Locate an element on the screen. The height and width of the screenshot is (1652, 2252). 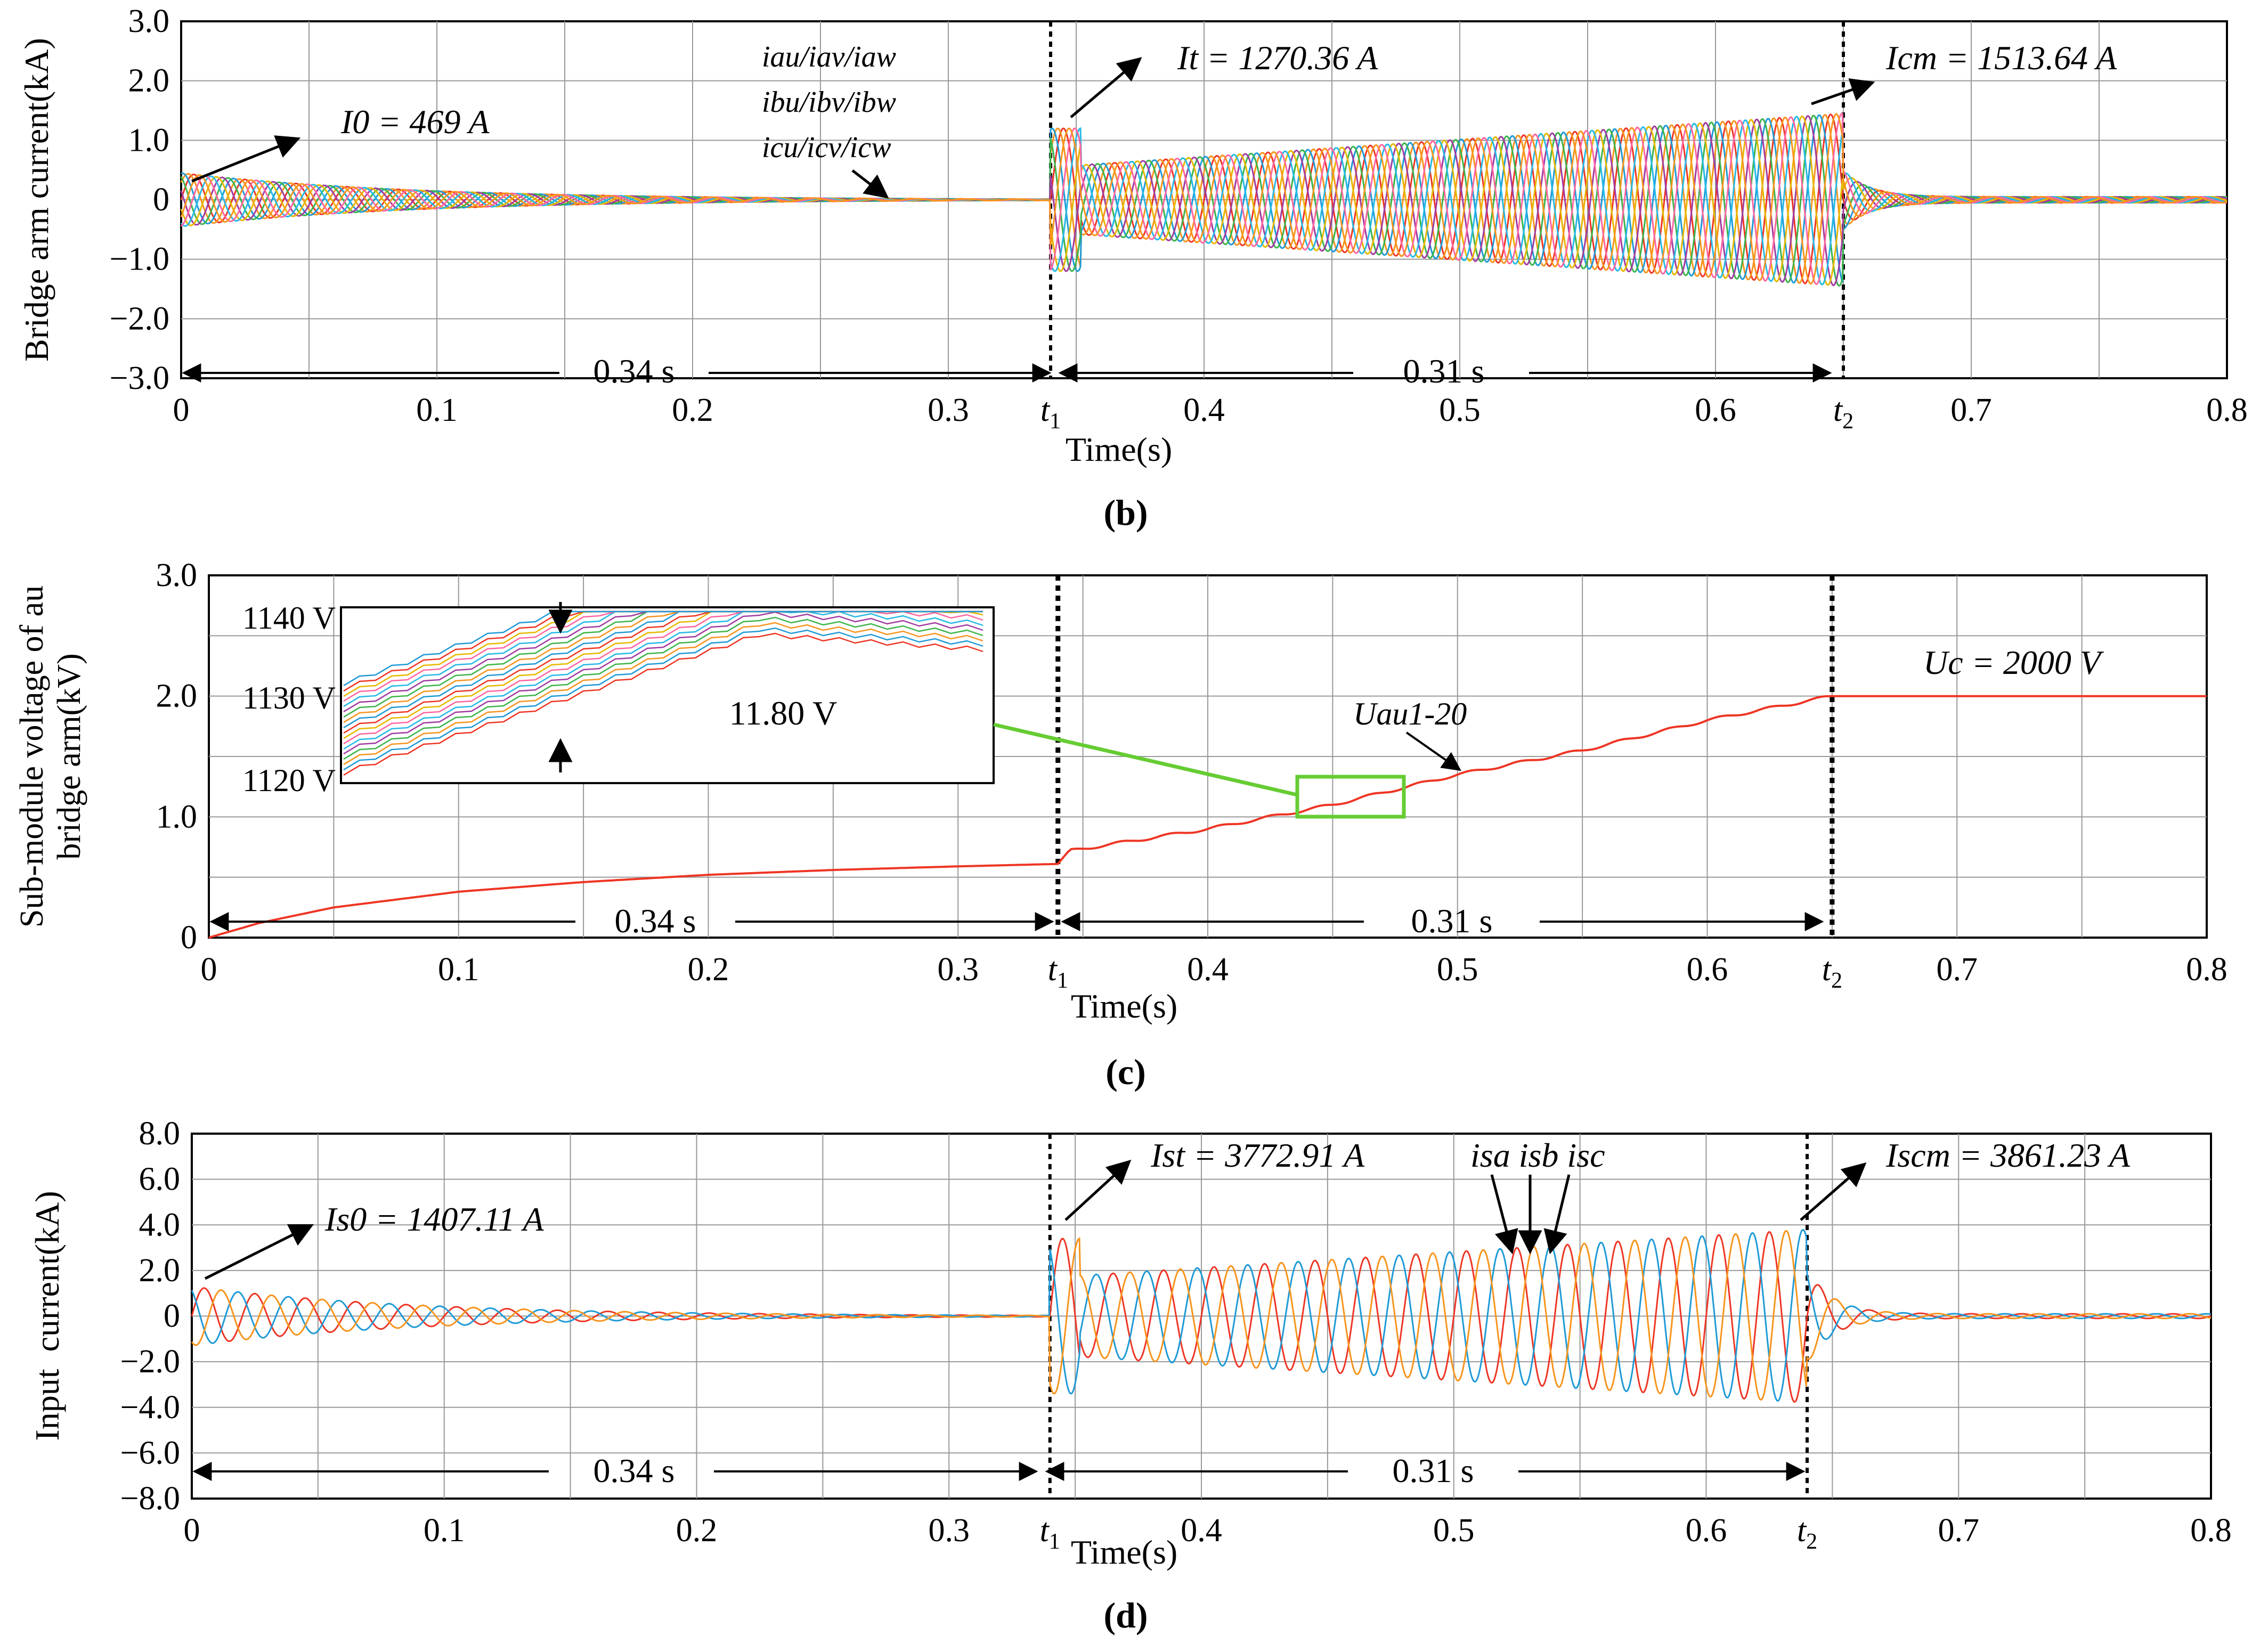
panel-b-ylabel: Bridge arm current(kA) is located at coordinates (36, 200).